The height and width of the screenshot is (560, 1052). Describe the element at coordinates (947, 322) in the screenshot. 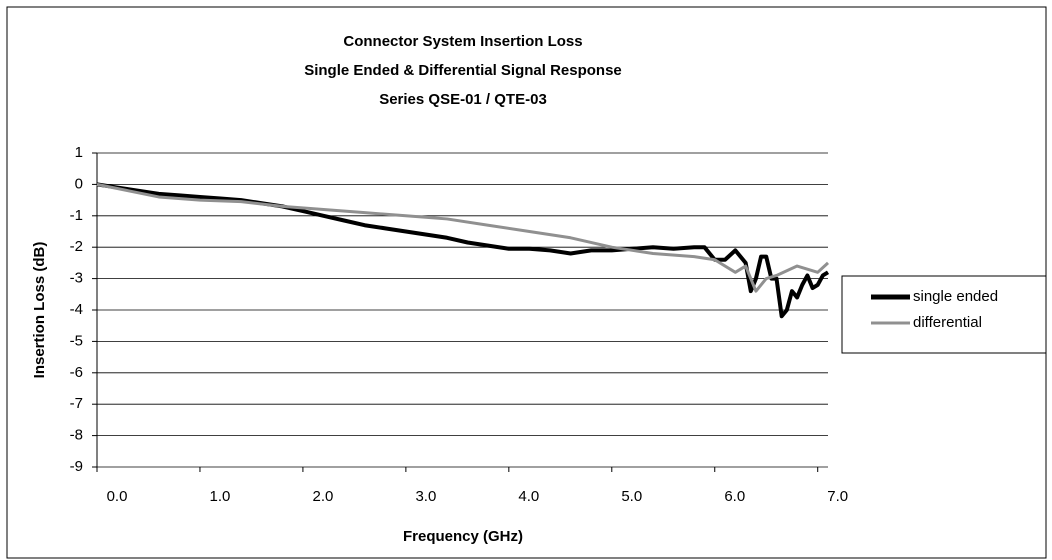

I see `legend-label: differential` at that location.